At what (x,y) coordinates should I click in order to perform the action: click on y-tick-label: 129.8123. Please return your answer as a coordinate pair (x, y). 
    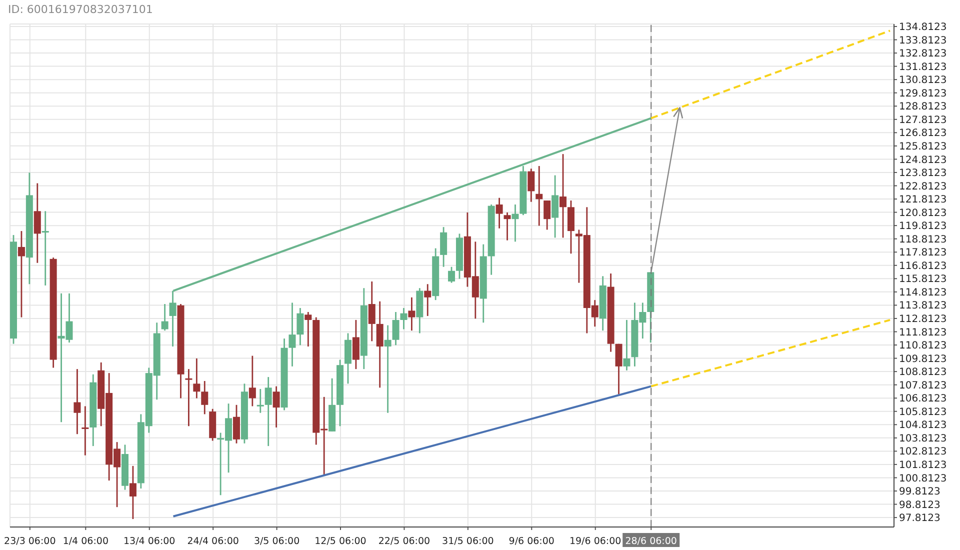
    Looking at the image, I should click on (923, 94).